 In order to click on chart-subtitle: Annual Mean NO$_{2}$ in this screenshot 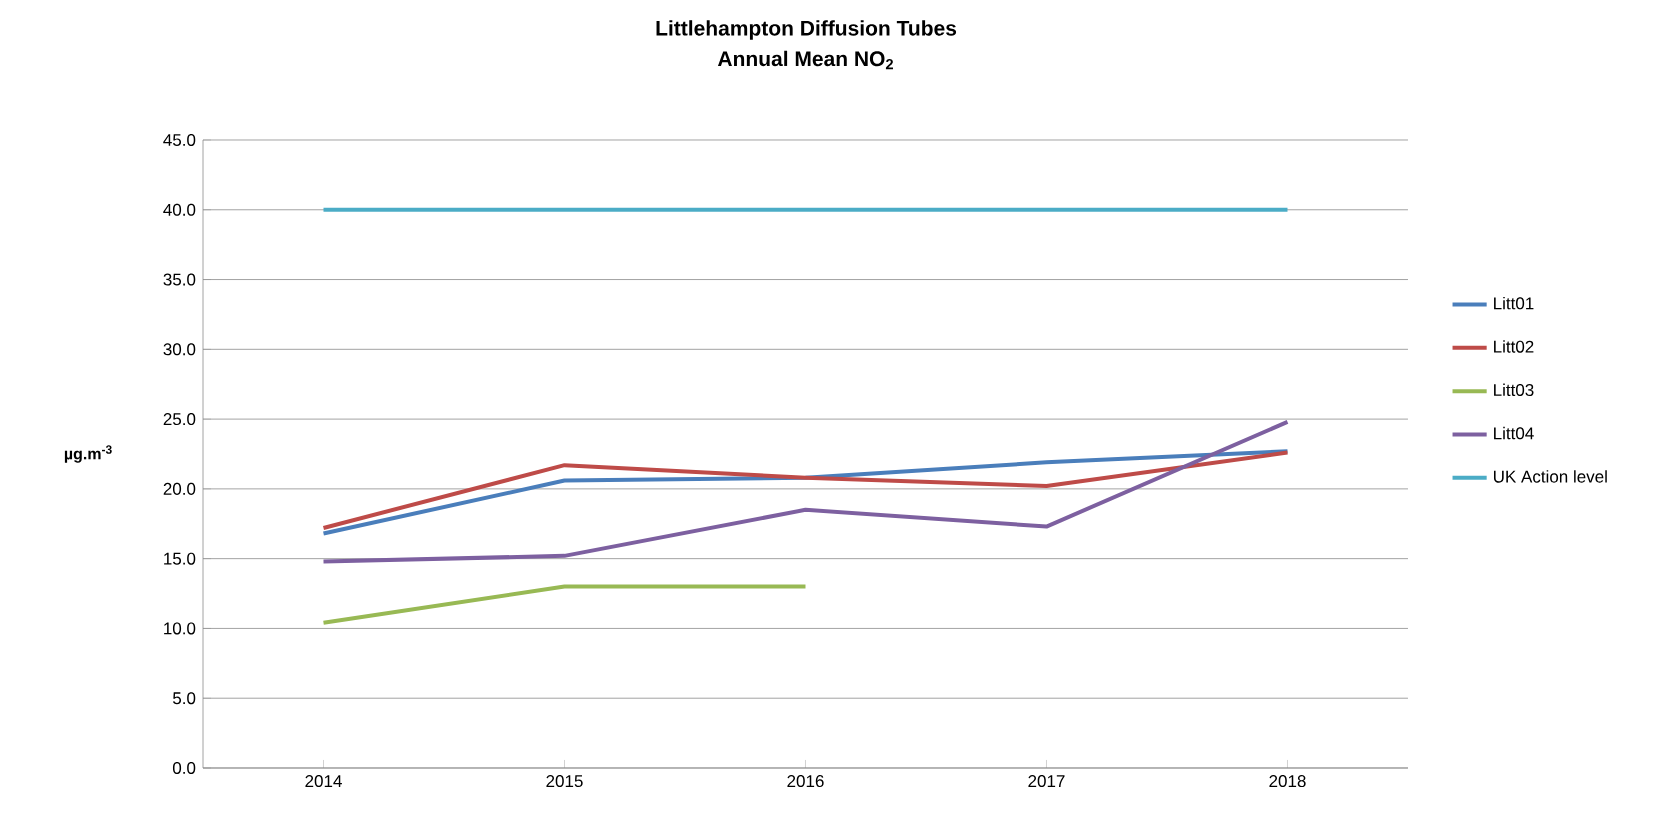, I will do `click(805, 60)`.